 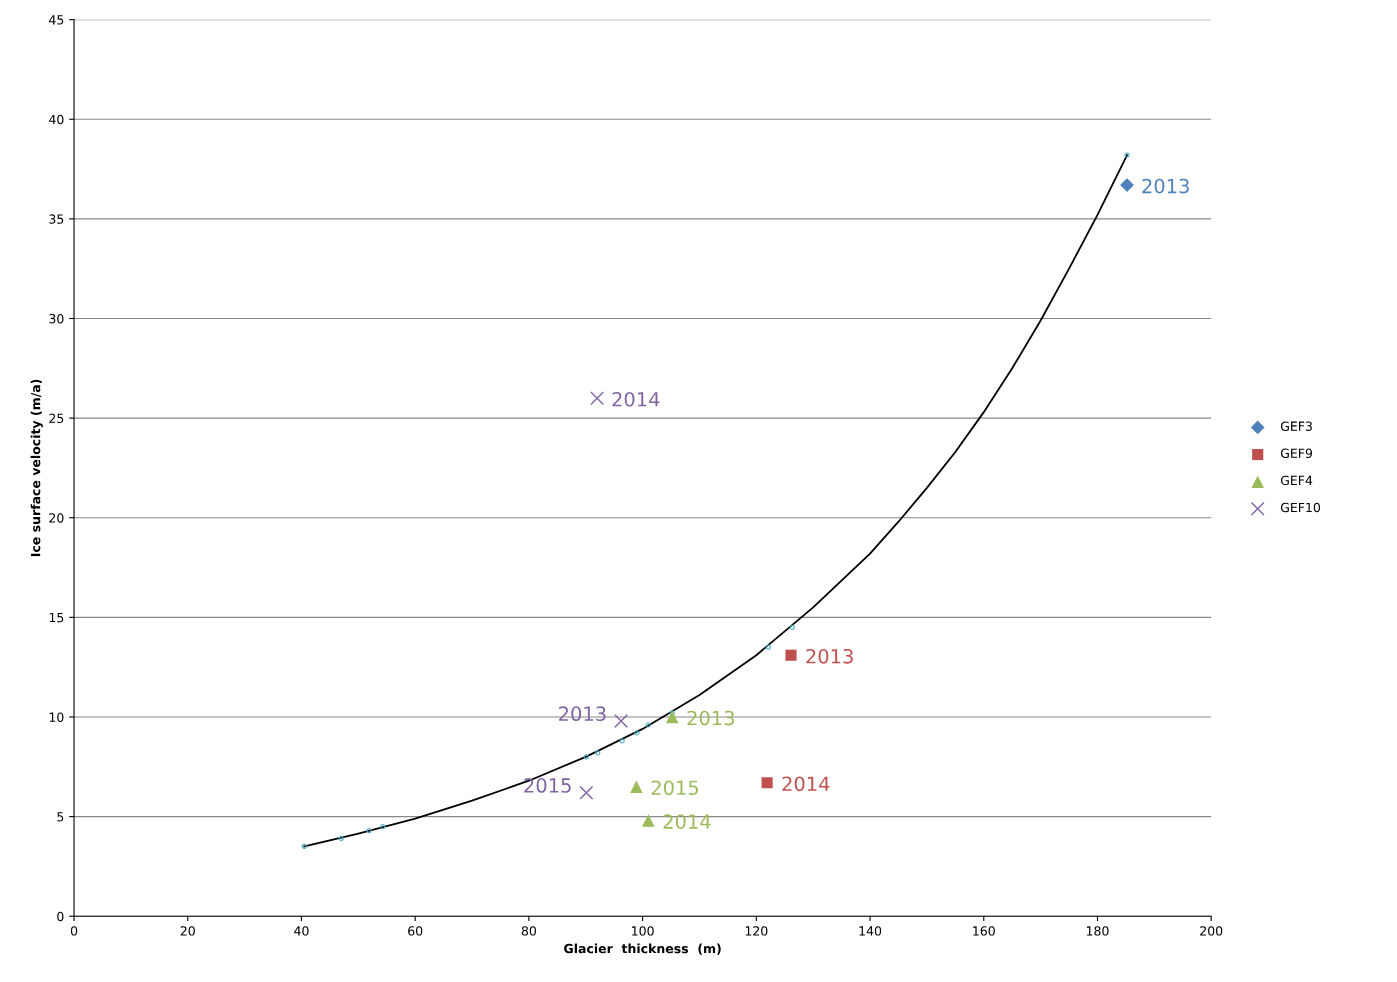 I want to click on x-tick-label: 160, so click(x=984, y=931).